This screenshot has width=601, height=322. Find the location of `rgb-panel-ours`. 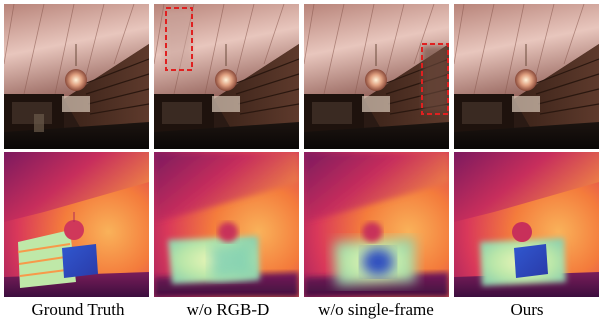

rgb-panel-ours is located at coordinates (526, 76).